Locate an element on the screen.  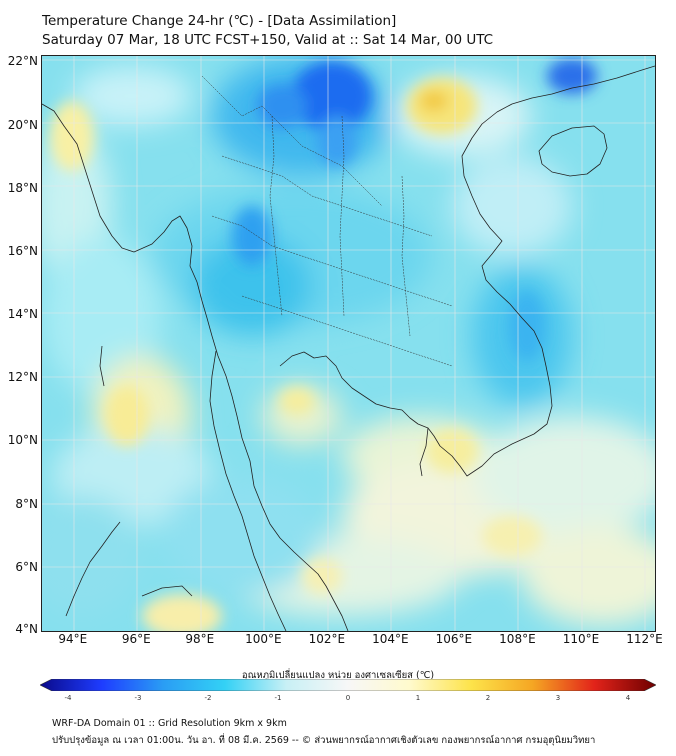
lat-tick-label: 16°N is located at coordinates (22, 250).